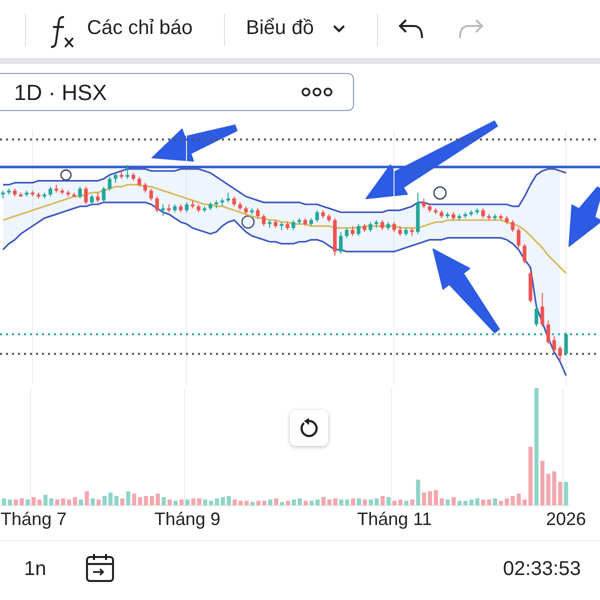 The height and width of the screenshot is (600, 600). I want to click on x-tick-label: Tháng 7, so click(33, 519).